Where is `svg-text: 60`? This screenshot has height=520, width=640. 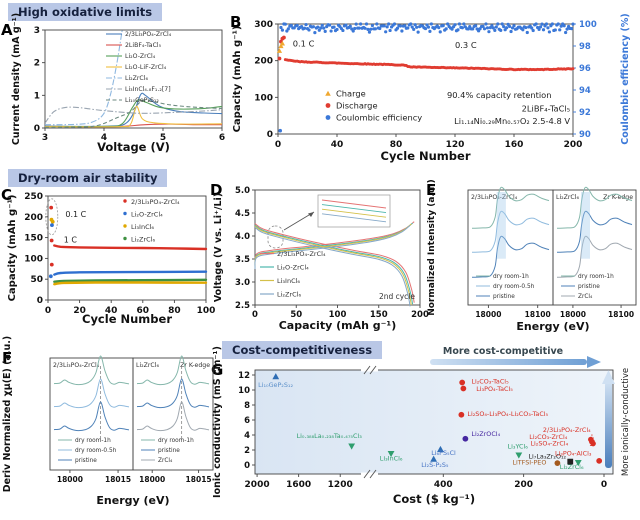
svg-text: 60 is located at coordinates (143, 311).